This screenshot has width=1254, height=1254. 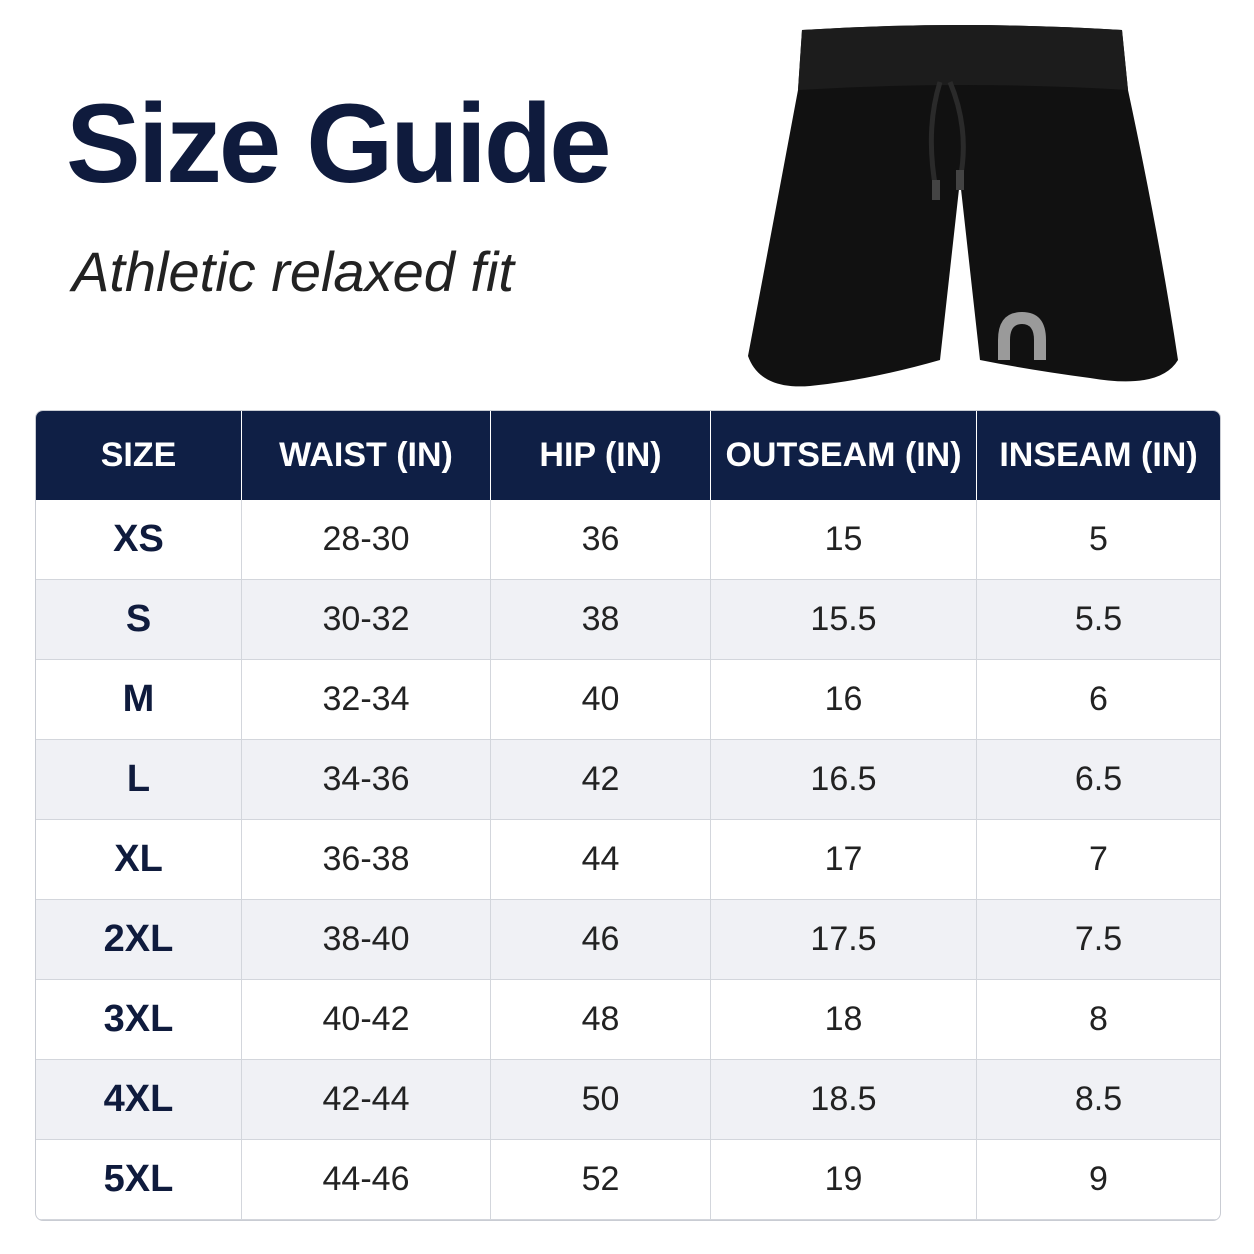 What do you see at coordinates (1098, 1100) in the screenshot?
I see `table-cell: 8.5` at bounding box center [1098, 1100].